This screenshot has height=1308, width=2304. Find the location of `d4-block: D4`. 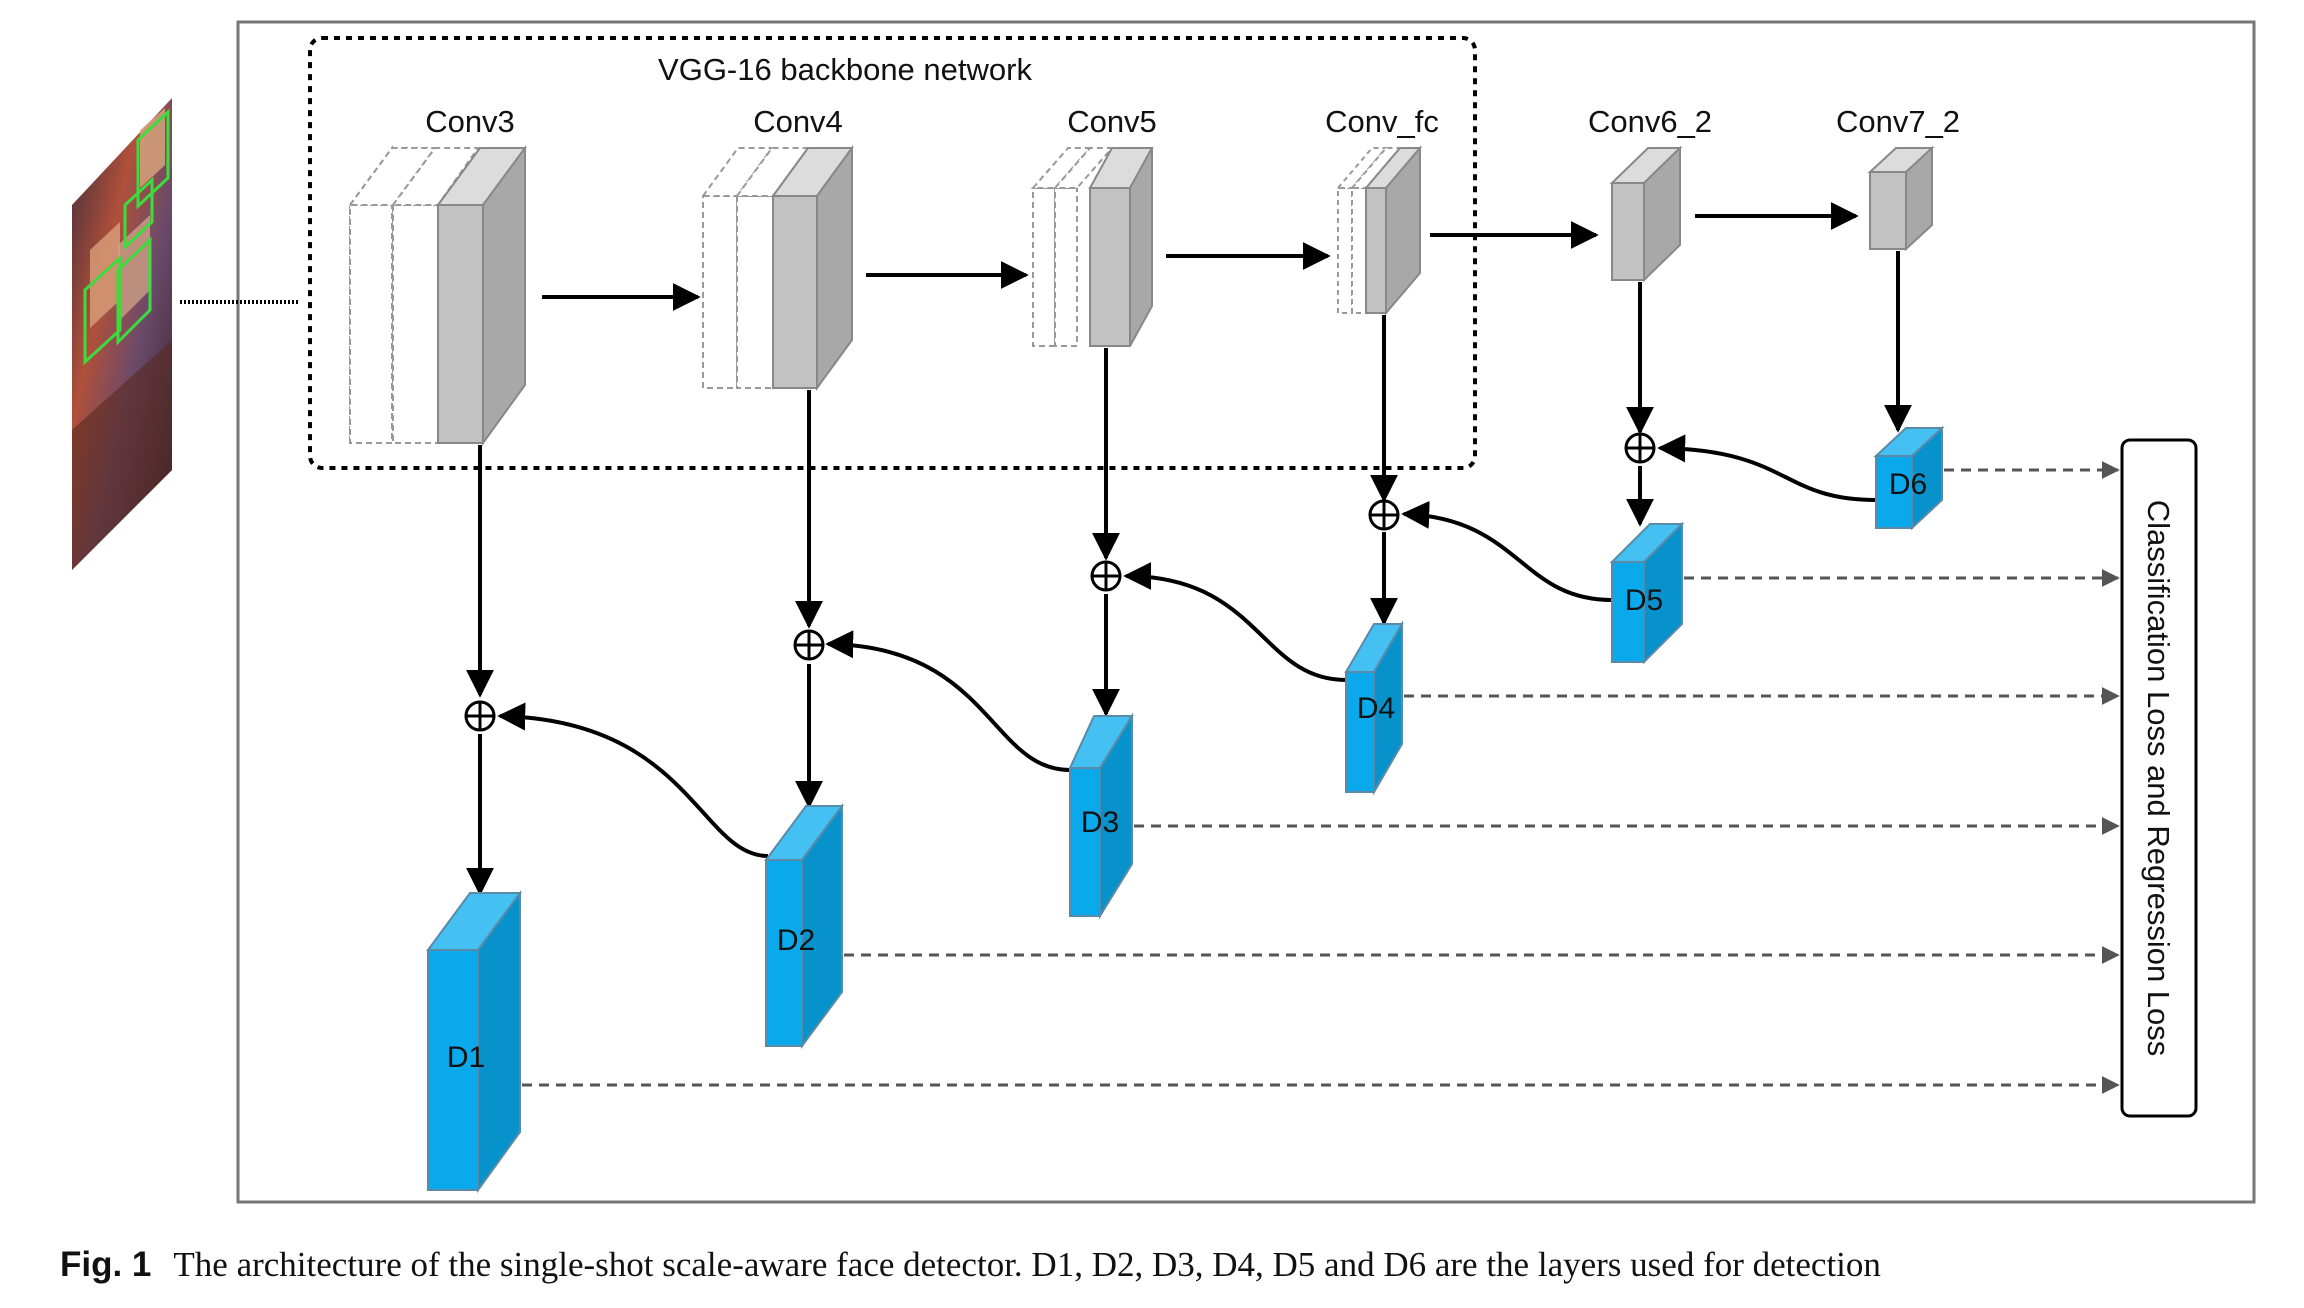

d4-block: D4 is located at coordinates (1374, 708).